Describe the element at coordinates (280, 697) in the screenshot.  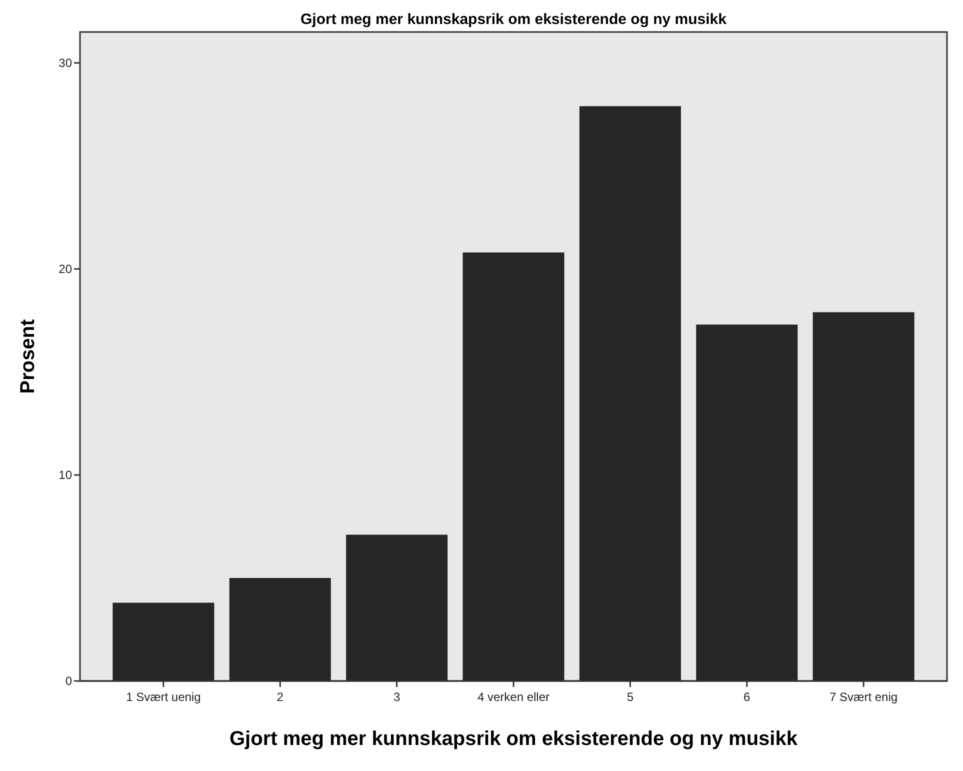
I see `x-tick-label: 2` at that location.